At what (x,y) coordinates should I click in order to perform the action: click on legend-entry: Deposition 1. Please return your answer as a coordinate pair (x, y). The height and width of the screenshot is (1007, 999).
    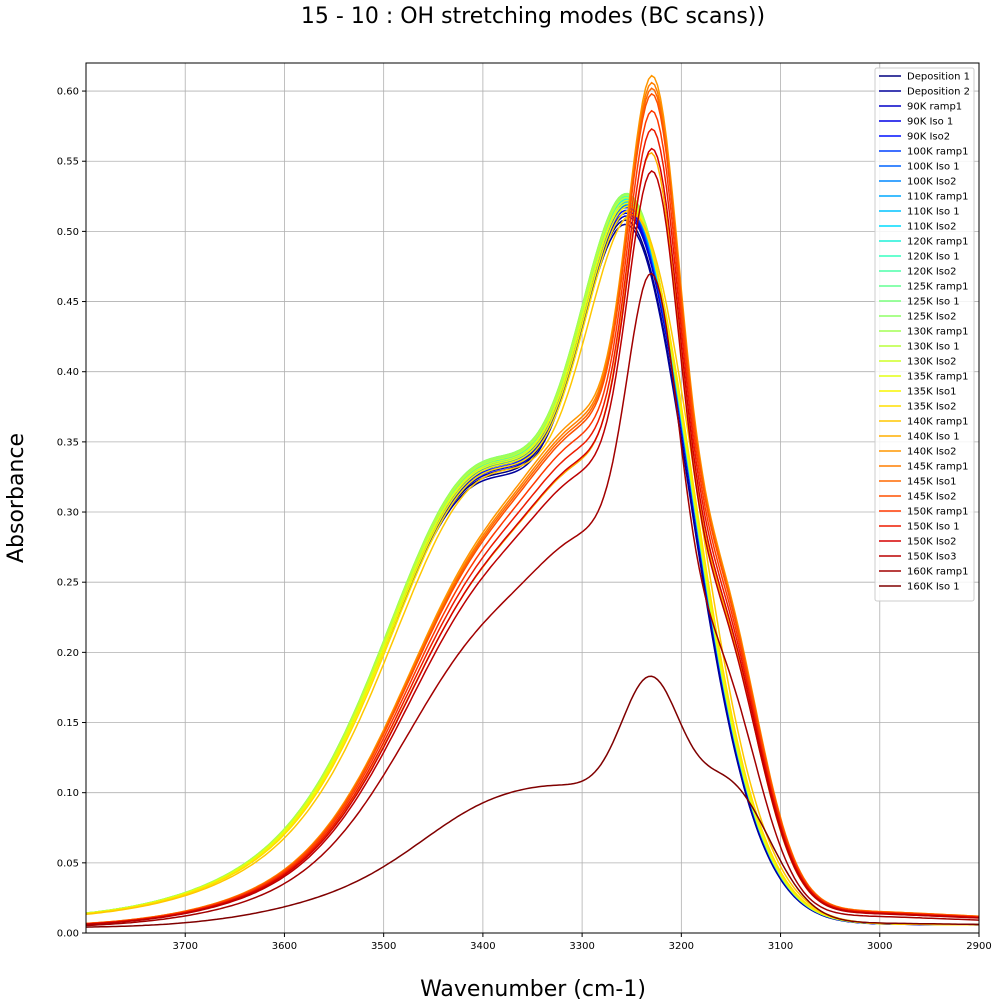
    Looking at the image, I should click on (938, 77).